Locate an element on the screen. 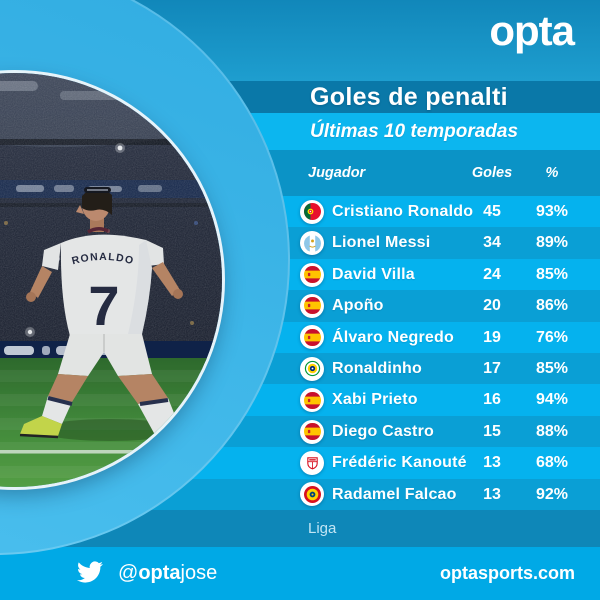 The height and width of the screenshot is (600, 600). player-name: Radamel Falcao is located at coordinates (394, 494).